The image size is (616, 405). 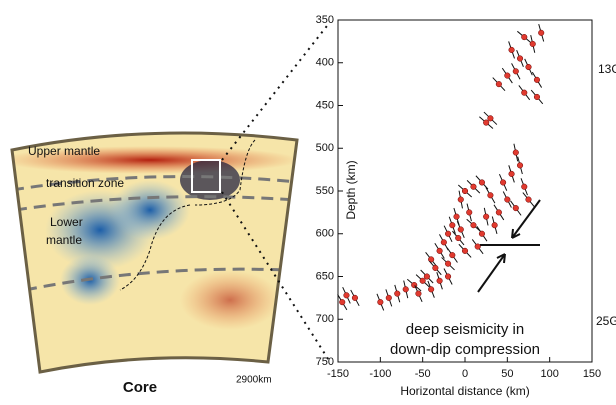 What do you see at coordinates (509, 246) in the screenshot?
I see `stress-symbol` at bounding box center [509, 246].